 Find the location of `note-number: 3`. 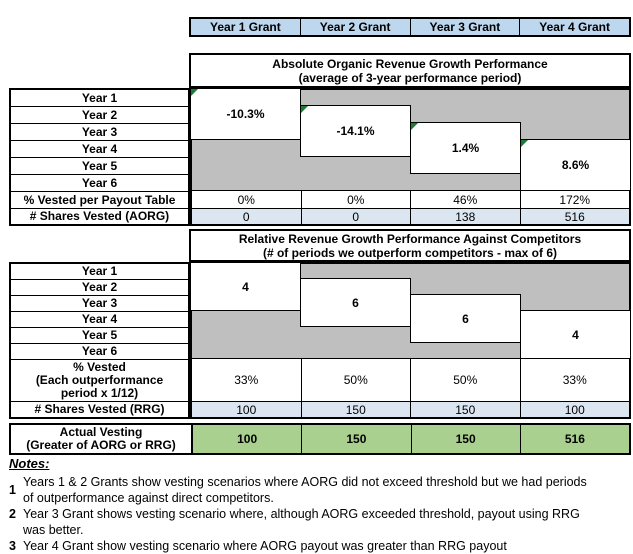

note-number: 3 is located at coordinates (12, 546).